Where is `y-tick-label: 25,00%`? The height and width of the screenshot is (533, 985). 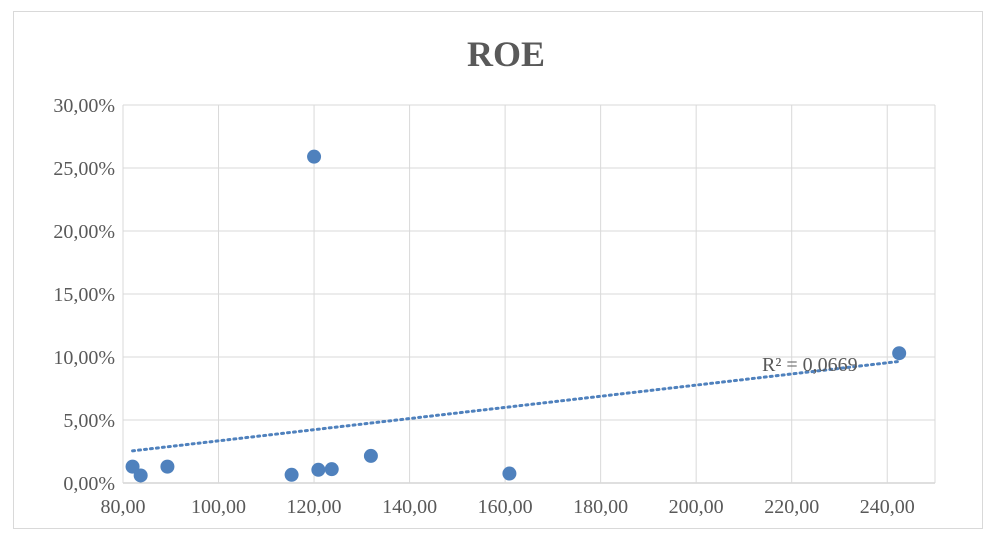 y-tick-label: 25,00% is located at coordinates (84, 169).